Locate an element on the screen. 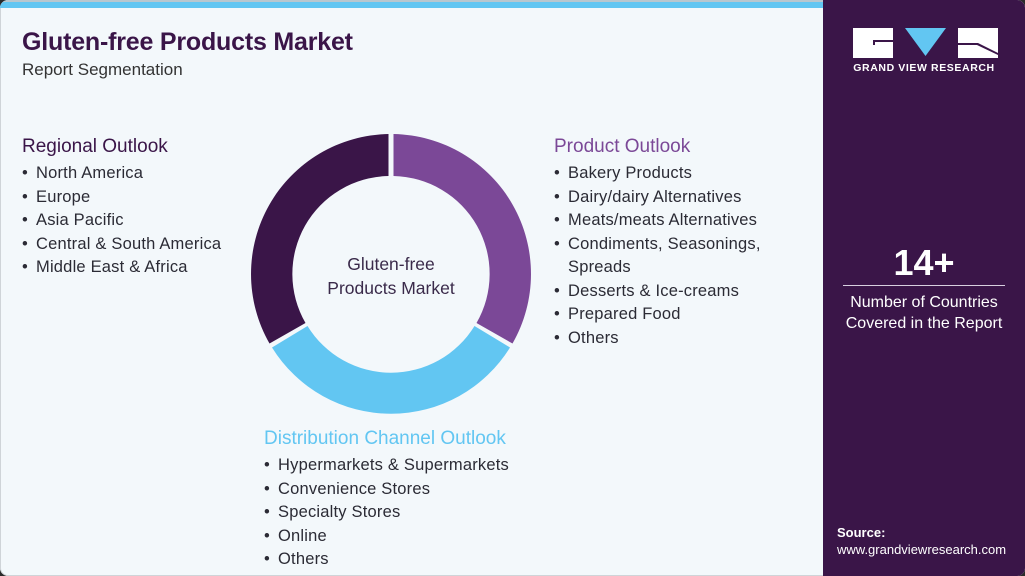  source-label: Source: is located at coordinates (861, 532).